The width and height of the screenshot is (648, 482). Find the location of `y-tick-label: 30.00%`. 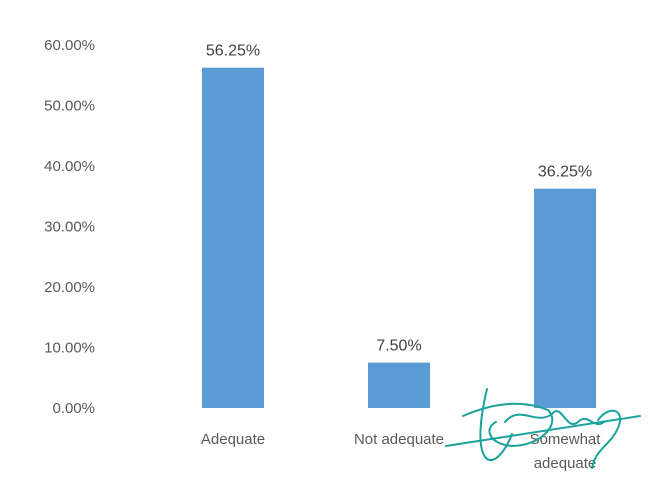

y-tick-label: 30.00% is located at coordinates (69, 227).